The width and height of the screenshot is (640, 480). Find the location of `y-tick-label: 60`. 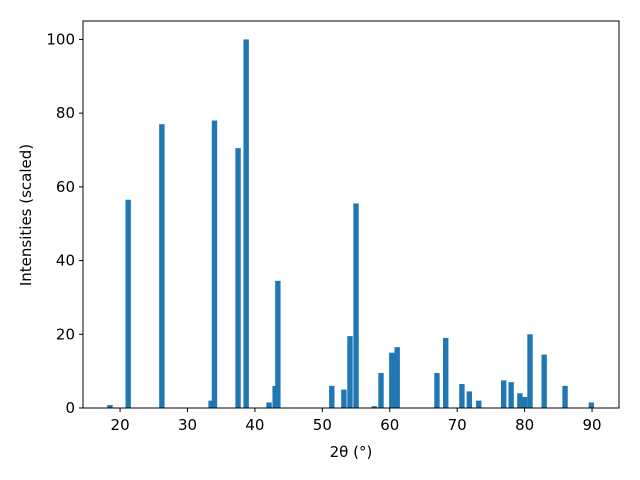

y-tick-label: 60 is located at coordinates (65, 187).